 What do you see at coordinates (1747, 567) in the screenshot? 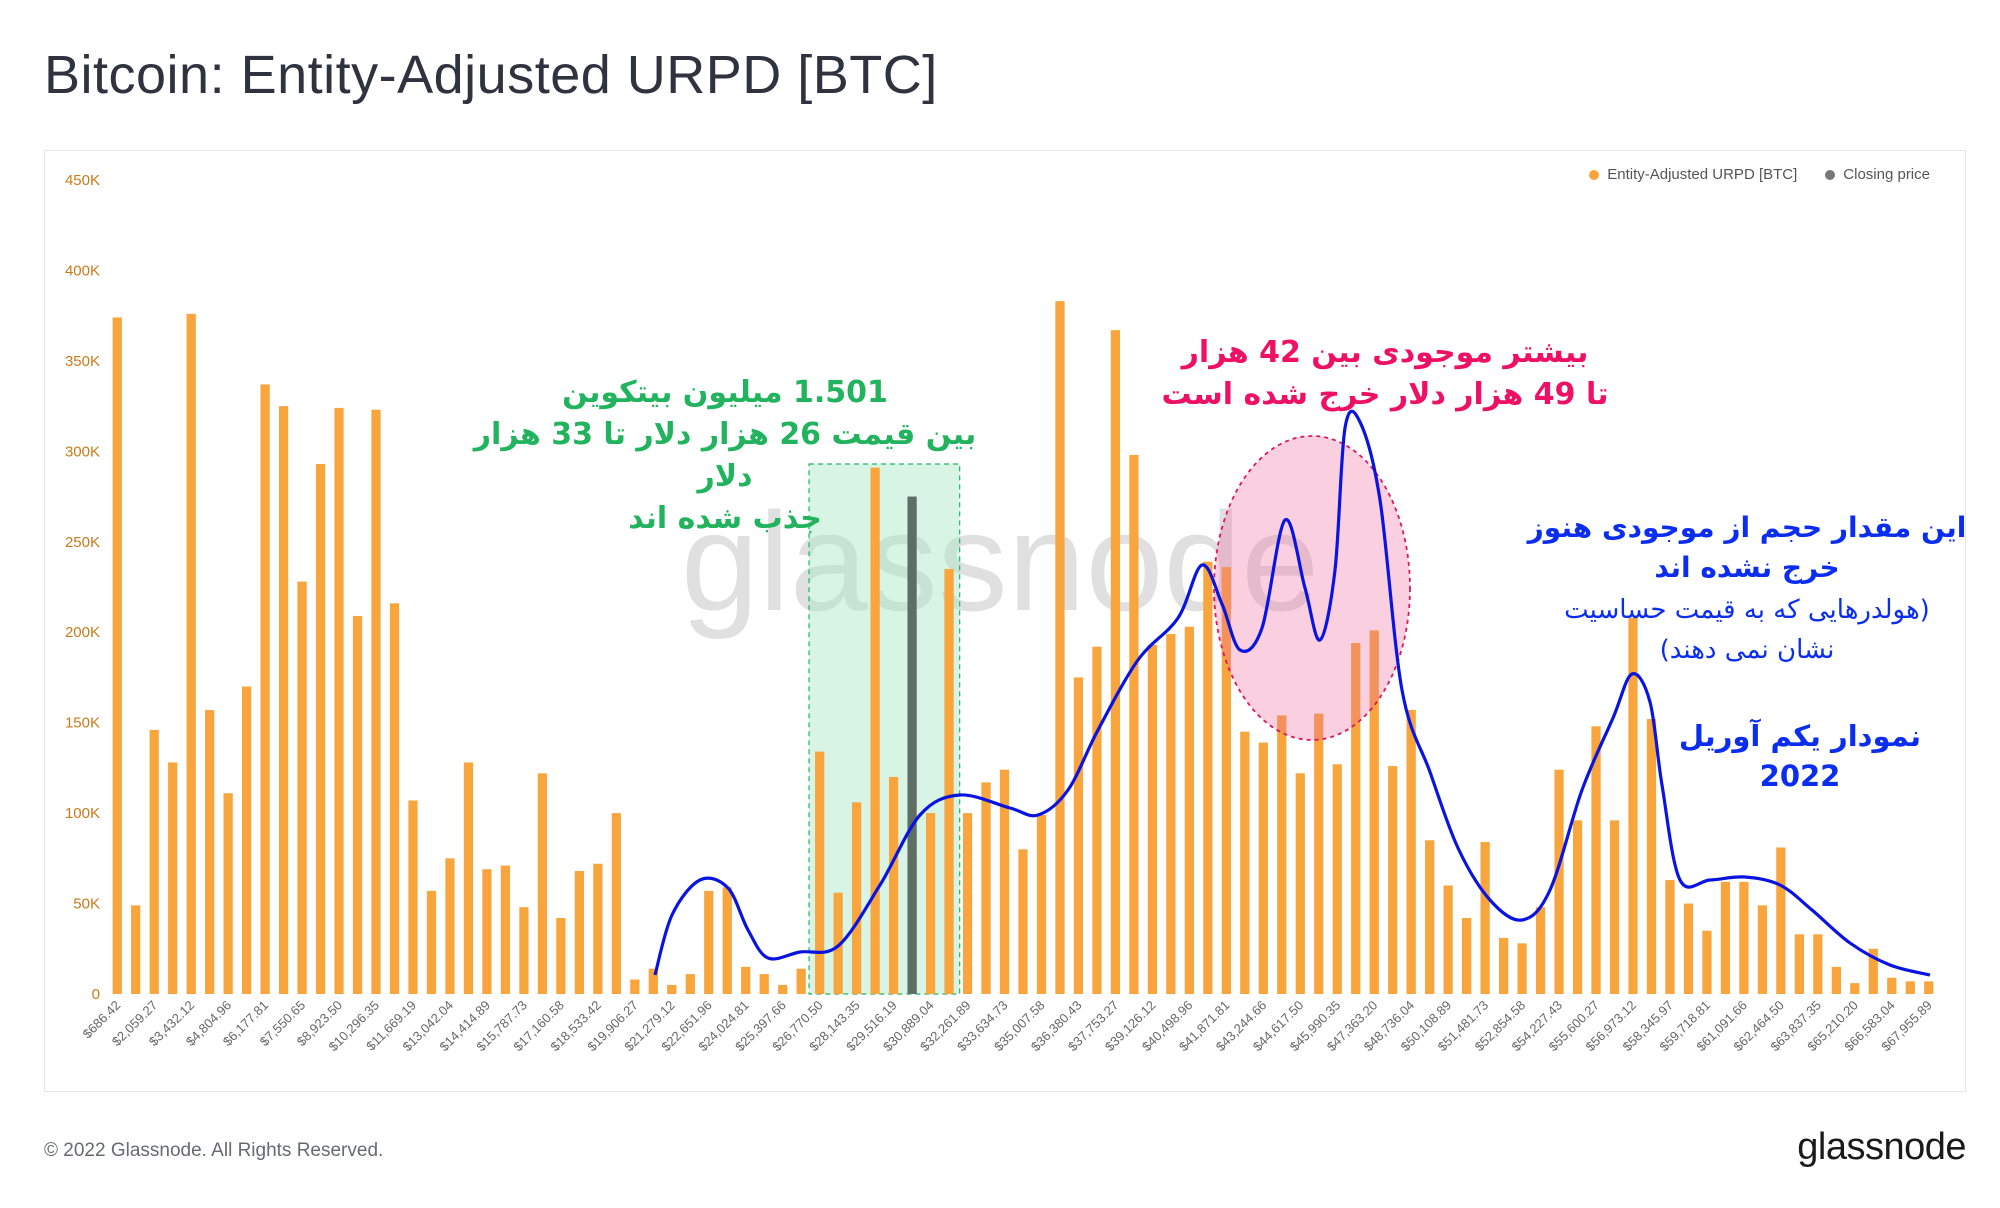
I see `annotation-blue-line-2: خرج نشده اند` at bounding box center [1747, 567].